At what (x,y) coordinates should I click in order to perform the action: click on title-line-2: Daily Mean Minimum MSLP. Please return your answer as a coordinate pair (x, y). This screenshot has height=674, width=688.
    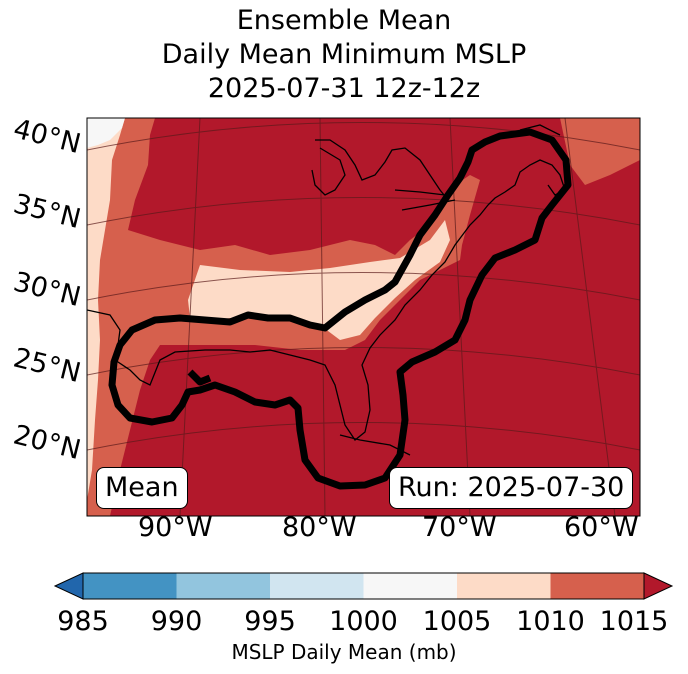
    Looking at the image, I should click on (344, 54).